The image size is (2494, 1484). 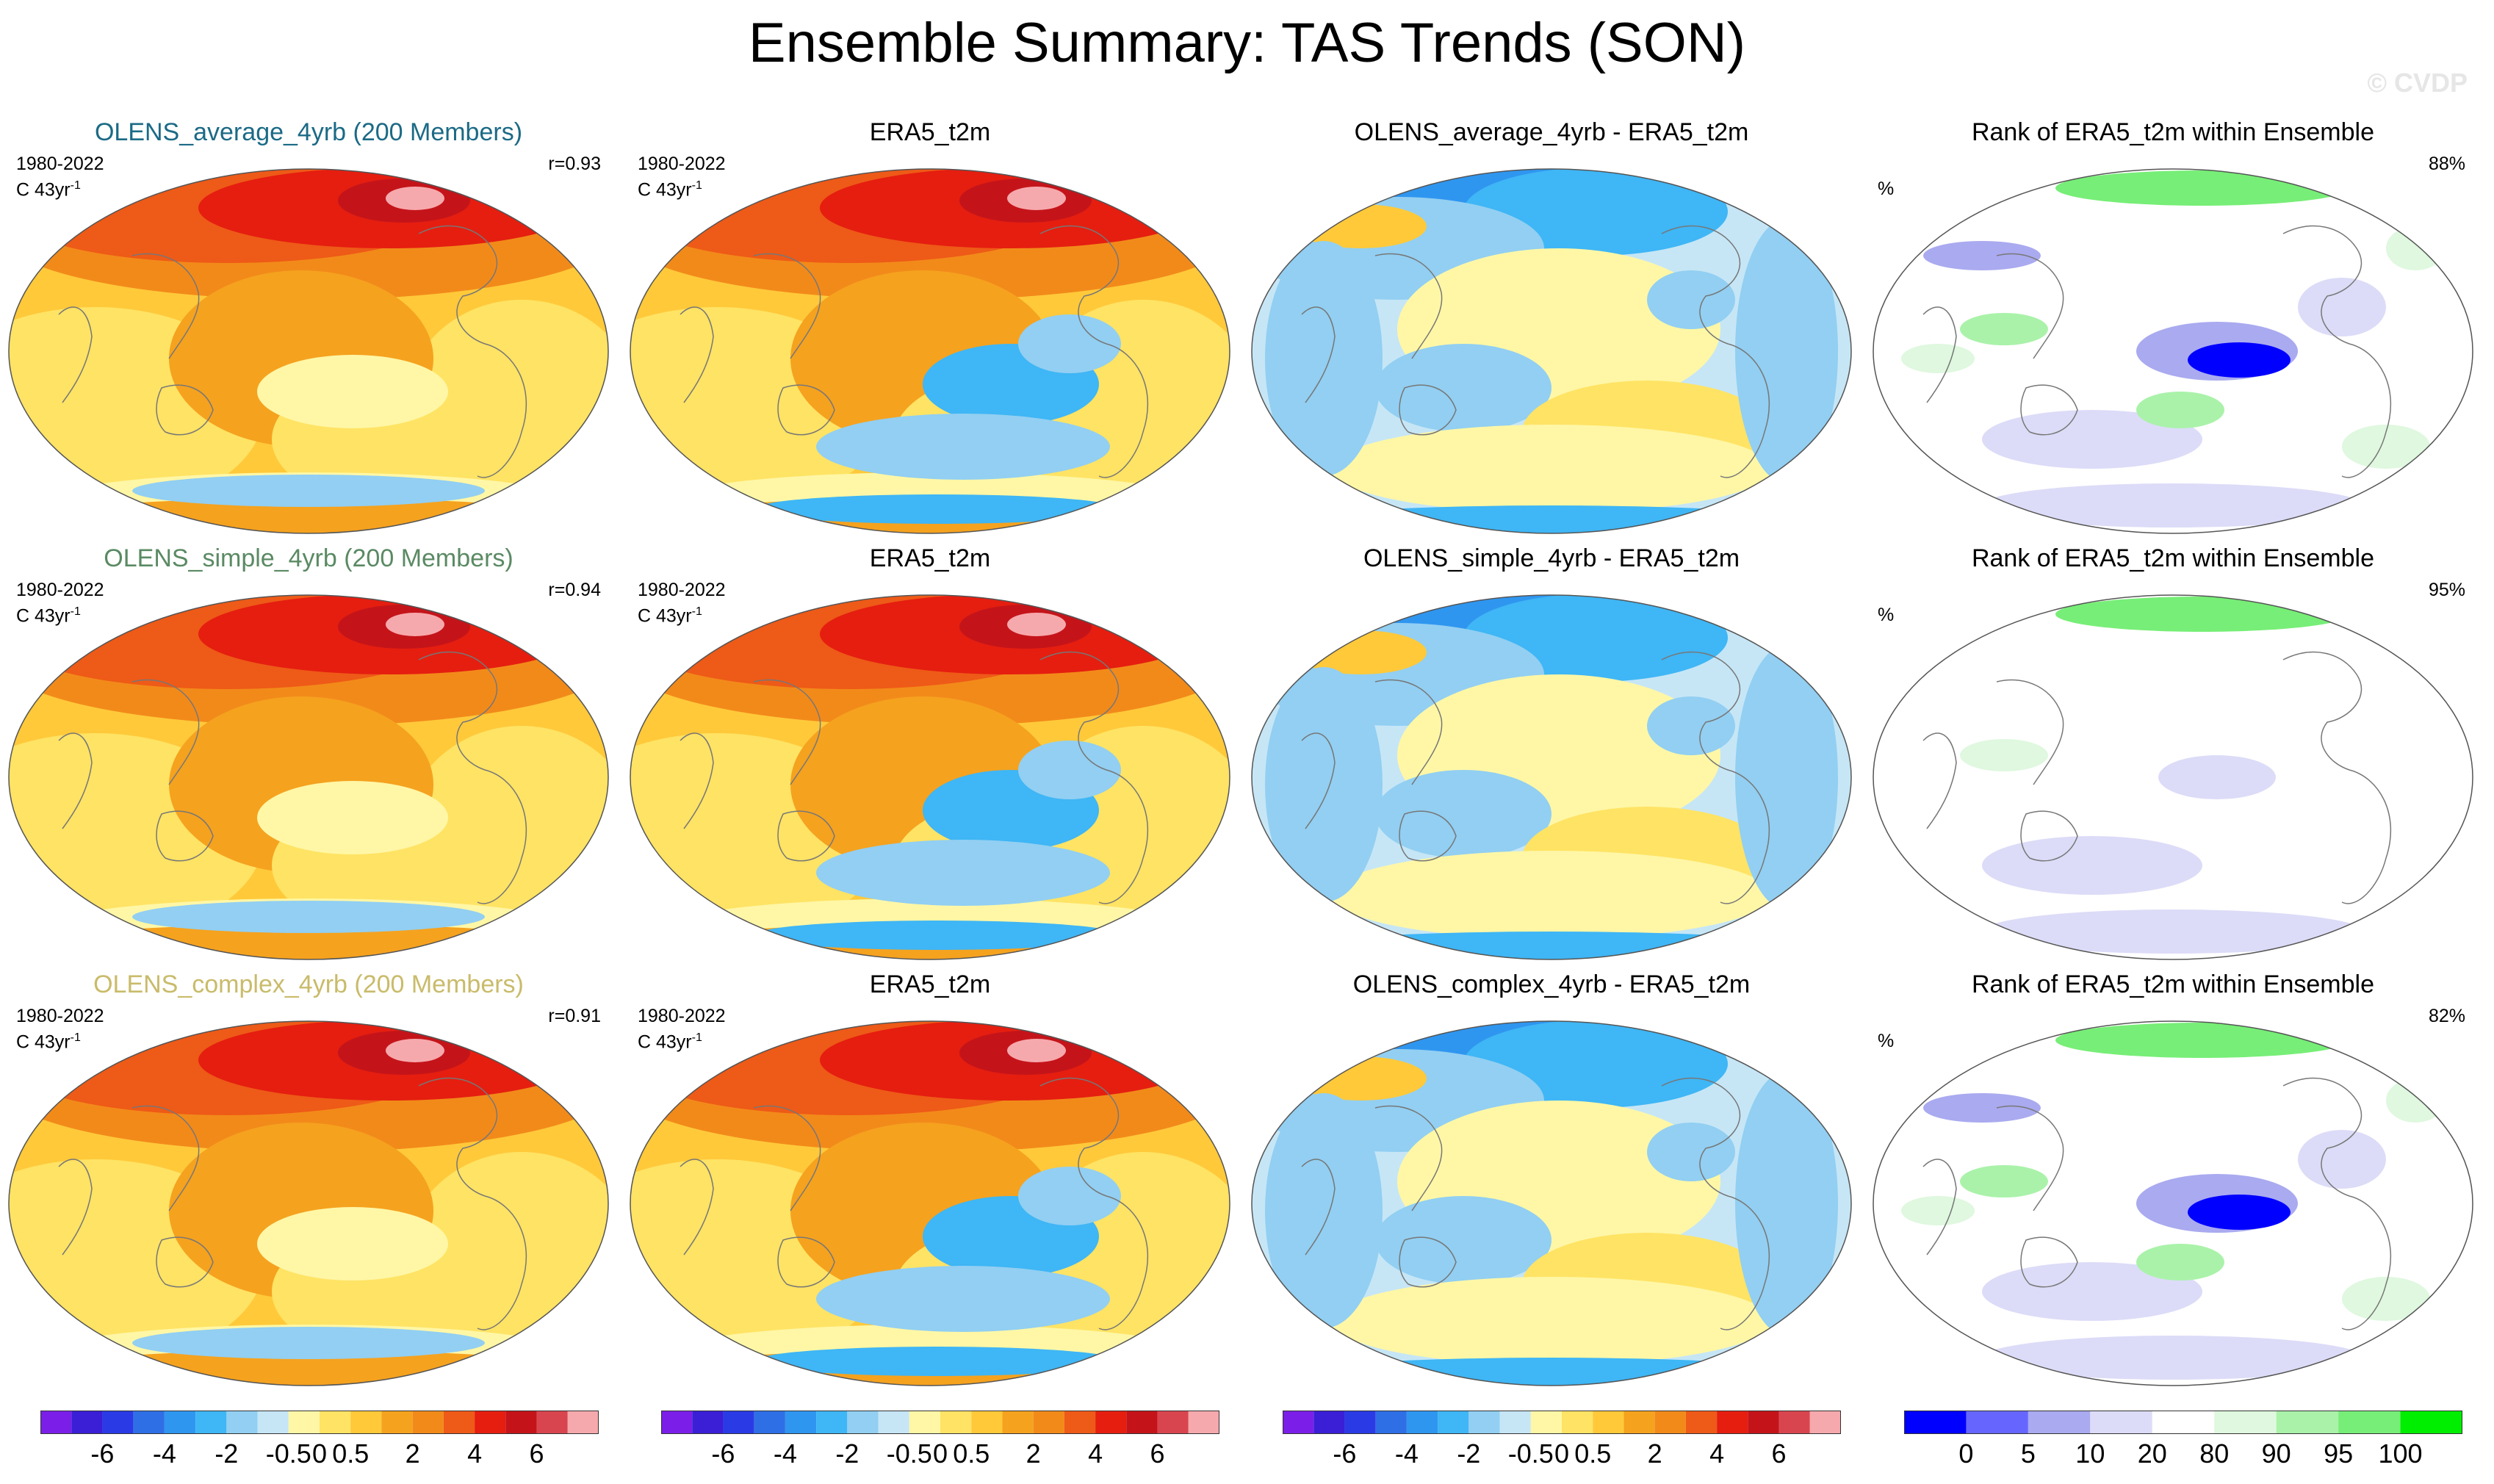 I want to click on map-panel-difference: OLENS_average_4yrb - ERA5_t2m, so click(x=1551, y=331).